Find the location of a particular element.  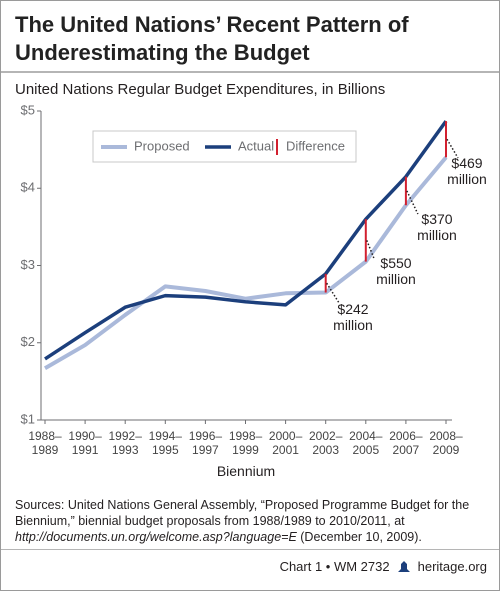

x-axis-title: Biennium is located at coordinates (246, 471).